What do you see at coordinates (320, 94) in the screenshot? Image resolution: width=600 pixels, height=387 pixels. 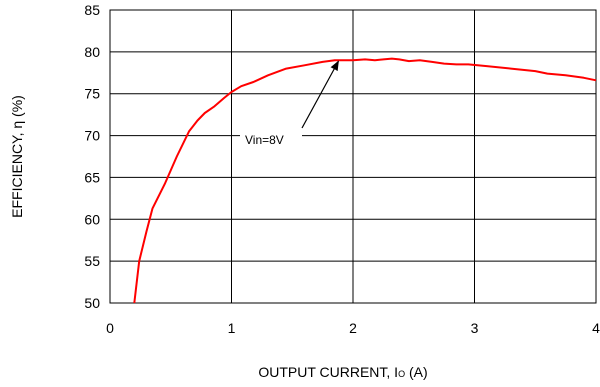 I see `annotation-arrow` at bounding box center [320, 94].